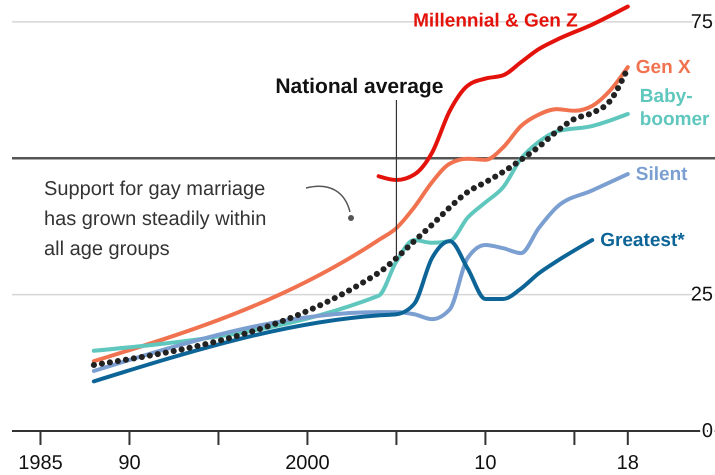  Describe the element at coordinates (643, 241) in the screenshot. I see `series-label: Greatest*` at that location.